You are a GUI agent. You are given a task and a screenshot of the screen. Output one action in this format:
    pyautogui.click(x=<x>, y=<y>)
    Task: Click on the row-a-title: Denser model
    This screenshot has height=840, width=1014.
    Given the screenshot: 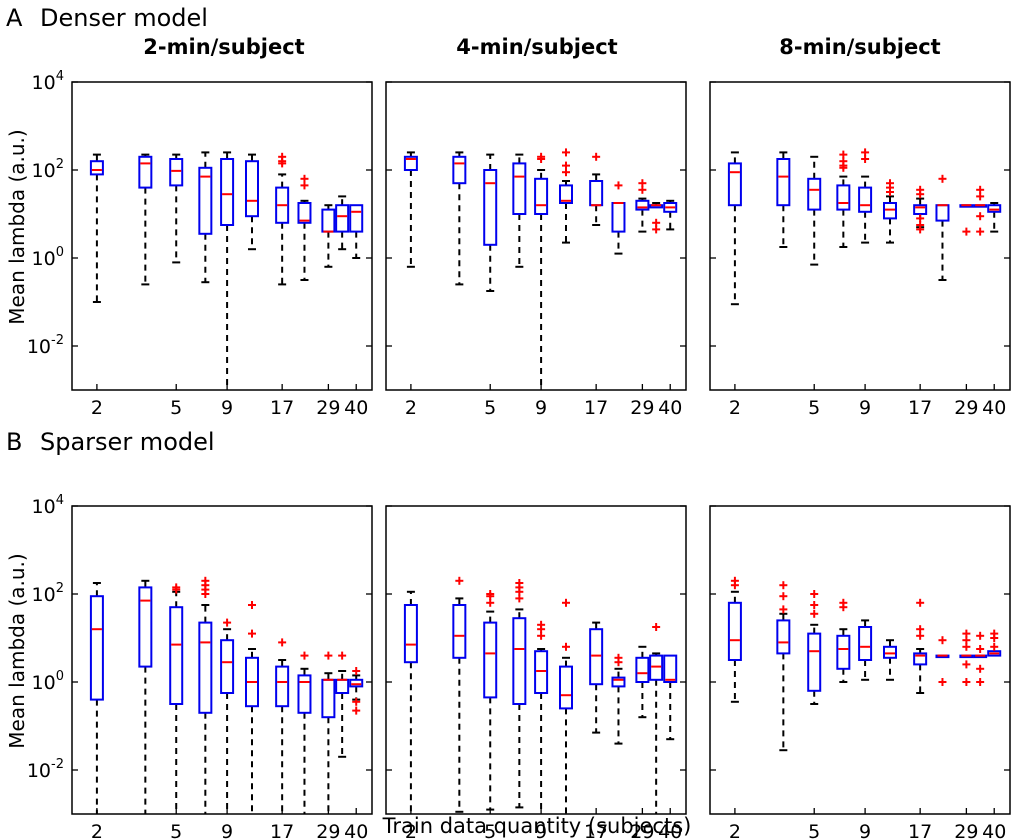 What is the action you would take?
    pyautogui.click(x=124, y=18)
    